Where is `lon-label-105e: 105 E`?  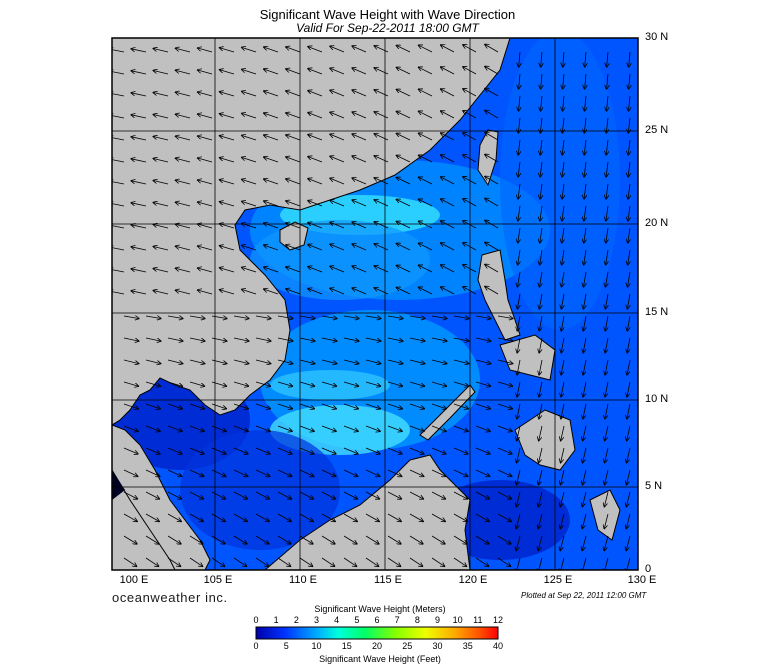
lon-label-105e: 105 E is located at coordinates (218, 580).